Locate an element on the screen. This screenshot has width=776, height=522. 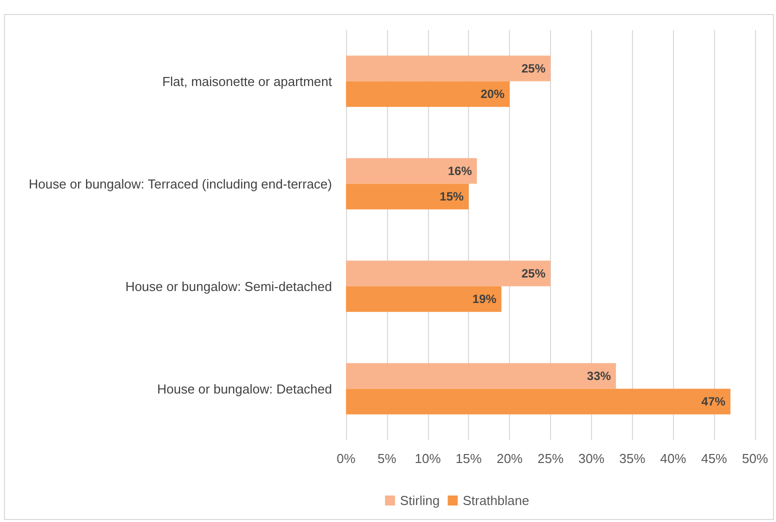
x-tick-label: 40% is located at coordinates (673, 458).